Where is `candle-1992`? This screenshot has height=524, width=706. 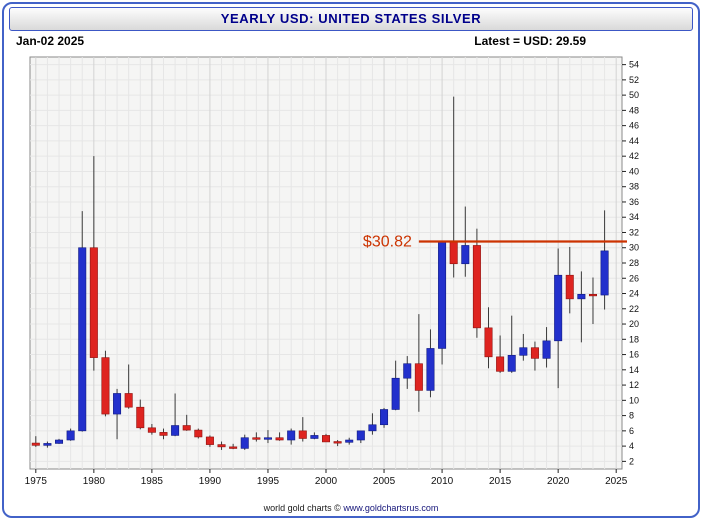
candle-1992 is located at coordinates (233, 446).